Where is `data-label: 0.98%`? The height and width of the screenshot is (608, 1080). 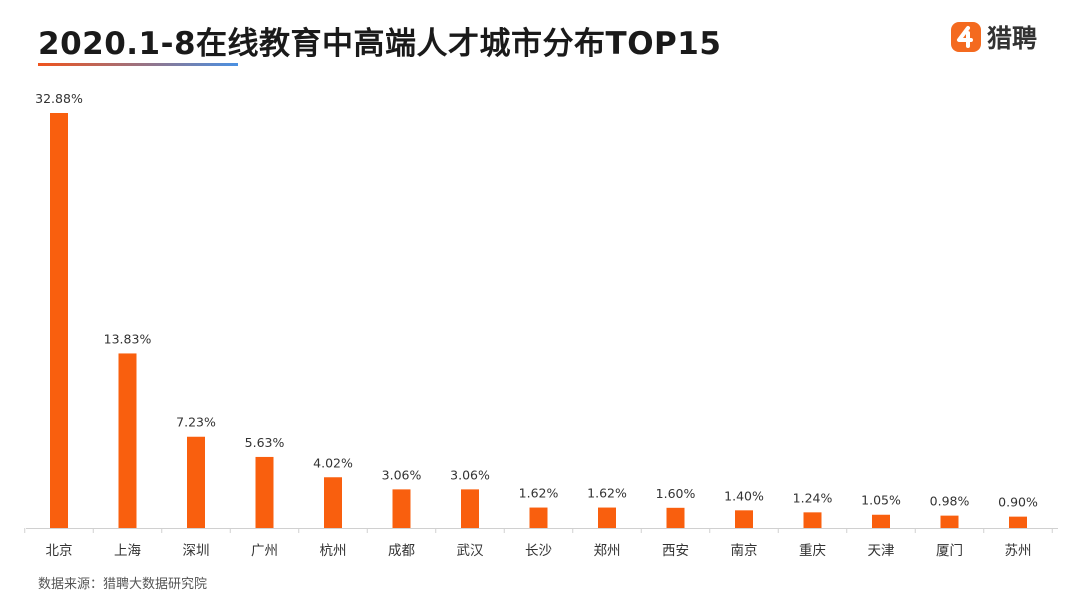 data-label: 0.98% is located at coordinates (950, 501).